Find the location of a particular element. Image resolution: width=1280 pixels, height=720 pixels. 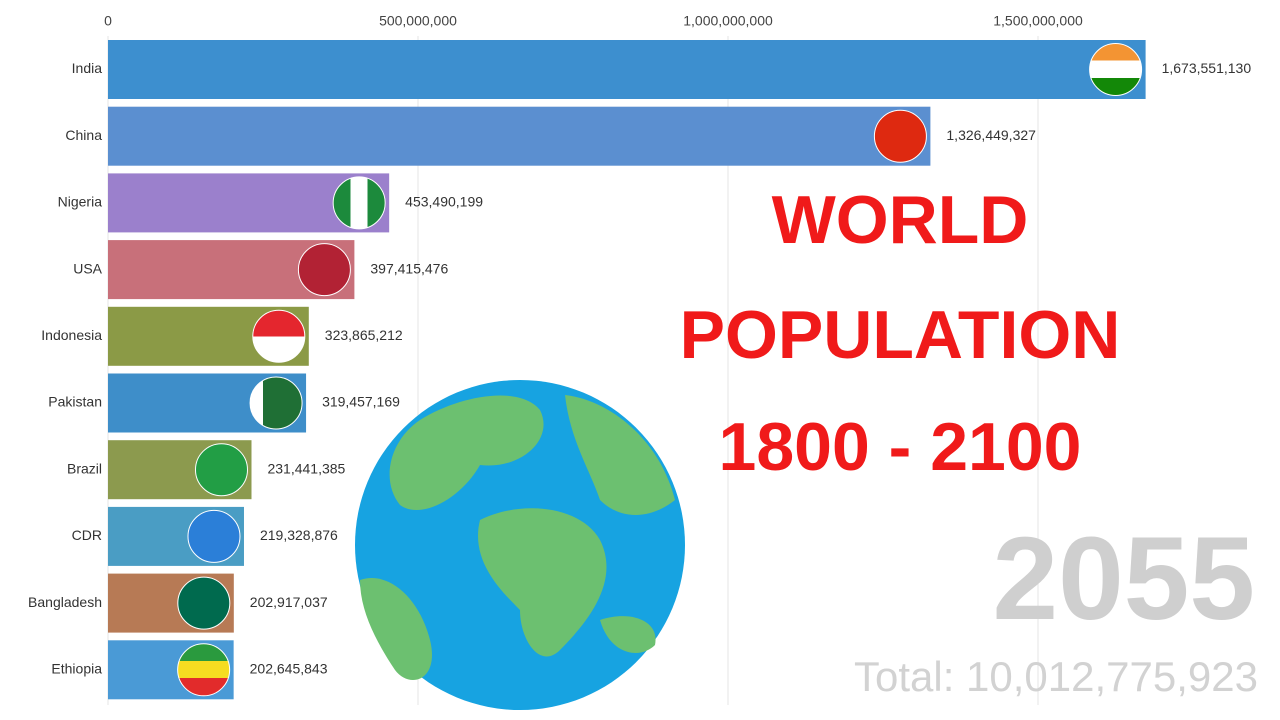

x-tick-label: 1,500,000,000 is located at coordinates (1038, 21).